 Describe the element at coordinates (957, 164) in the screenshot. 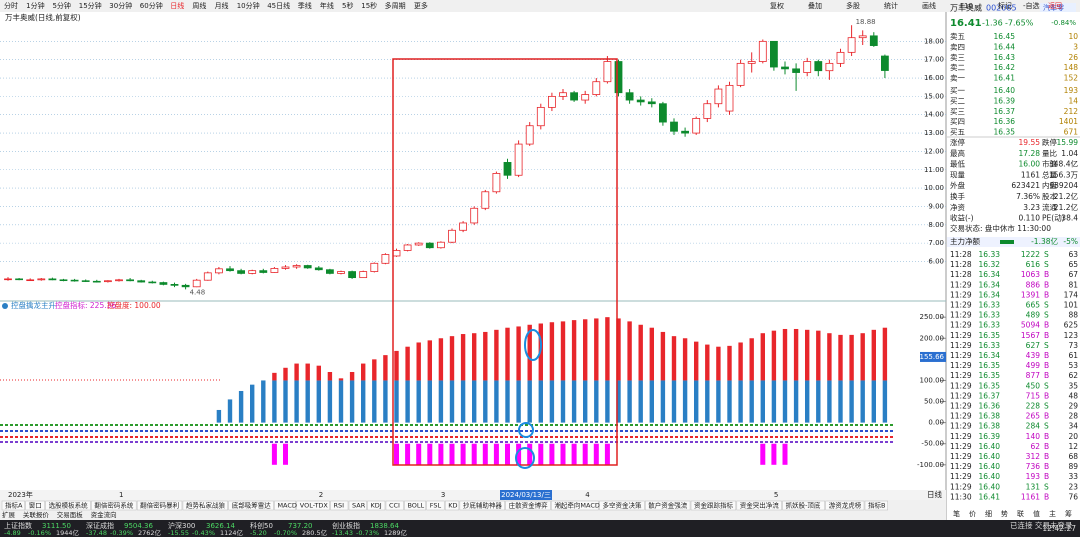

I see `stat-label: 最低` at that location.